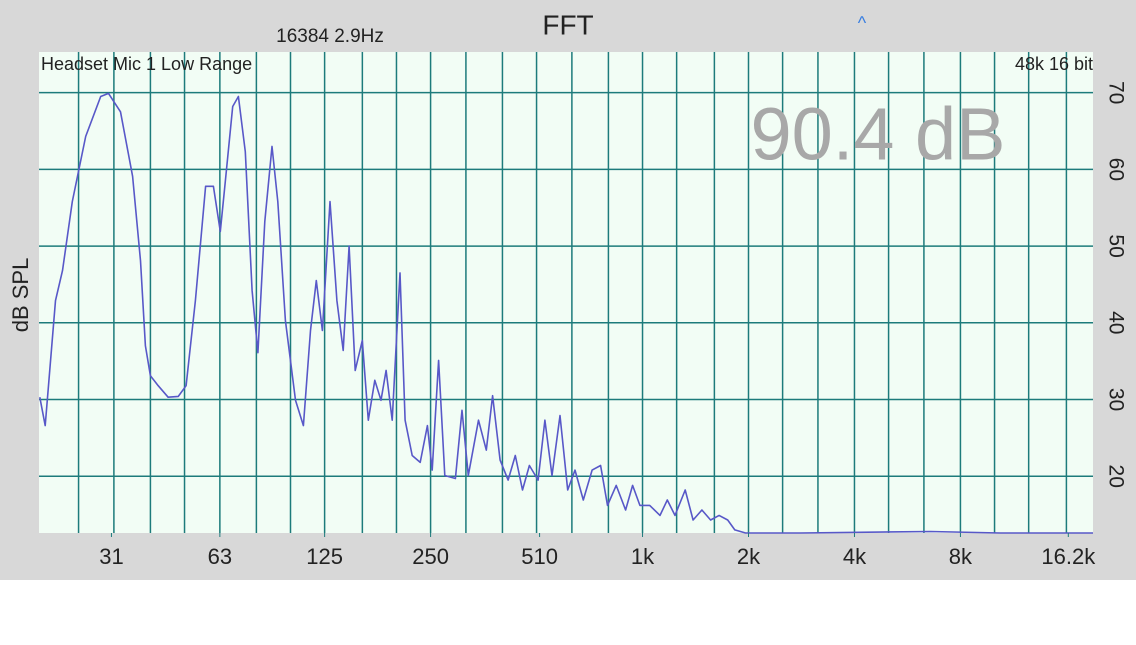 This screenshot has width=1136, height=645. I want to click on x-tick-label: 250, so click(430, 556).